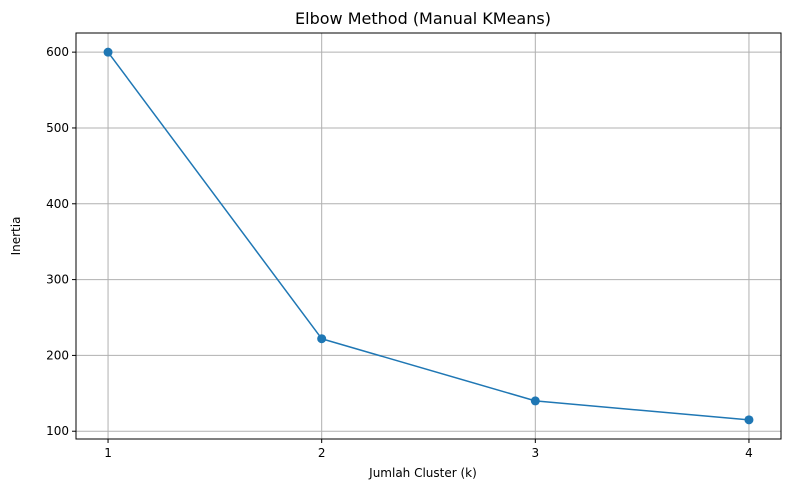  Describe the element at coordinates (749, 453) in the screenshot. I see `x-tick-label: 4` at that location.